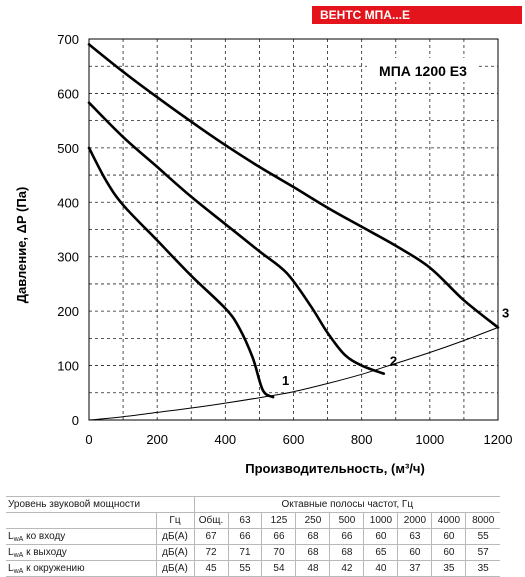 The width and height of the screenshot is (525, 577). What do you see at coordinates (482, 552) in the screenshot?
I see `value-cell: 57` at bounding box center [482, 552].